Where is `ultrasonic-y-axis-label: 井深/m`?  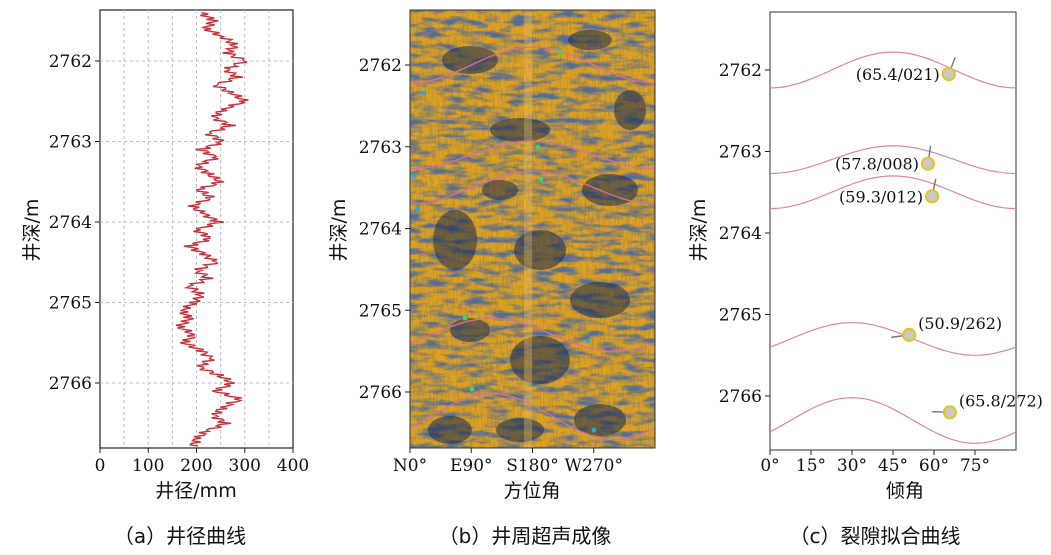
ultrasonic-y-axis-label: 井深/m is located at coordinates (339, 230).